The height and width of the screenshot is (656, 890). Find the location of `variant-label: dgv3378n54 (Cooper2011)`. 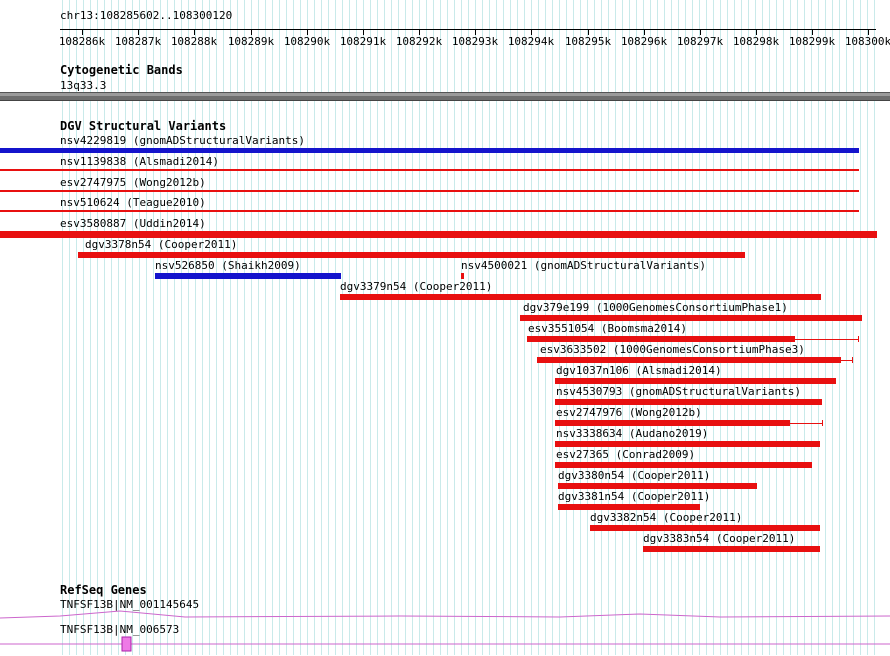

variant-label: dgv3378n54 (Cooper2011) is located at coordinates (161, 244).